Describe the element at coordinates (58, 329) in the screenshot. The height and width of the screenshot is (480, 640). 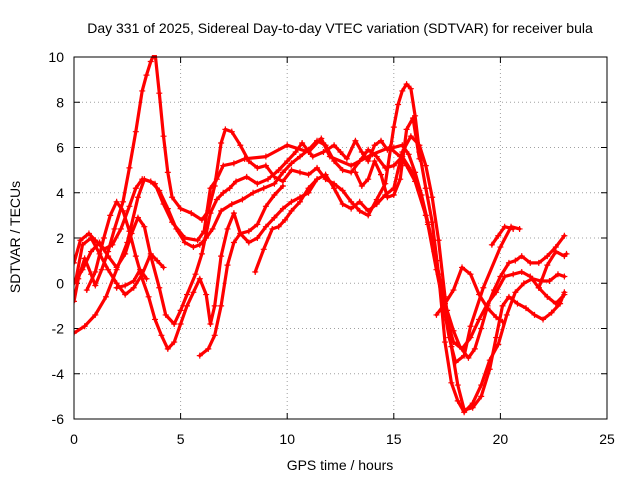
I see `y-tick-label: -2` at that location.